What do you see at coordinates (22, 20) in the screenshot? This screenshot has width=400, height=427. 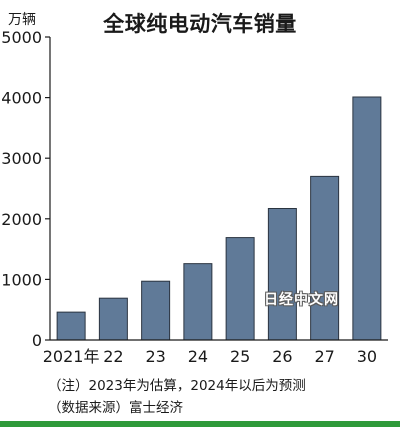 I see `y-axis-unit-label: 万辆` at bounding box center [22, 20].